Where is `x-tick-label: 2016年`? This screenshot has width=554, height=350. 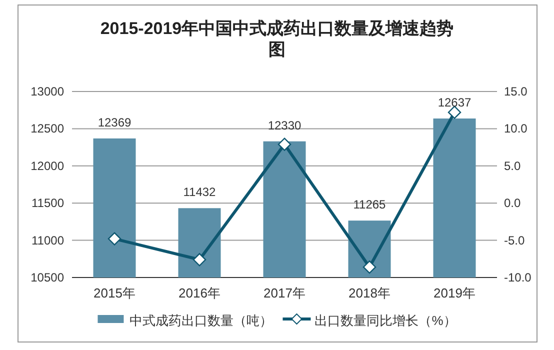
x-tick-label: 2016年 is located at coordinates (199, 293).